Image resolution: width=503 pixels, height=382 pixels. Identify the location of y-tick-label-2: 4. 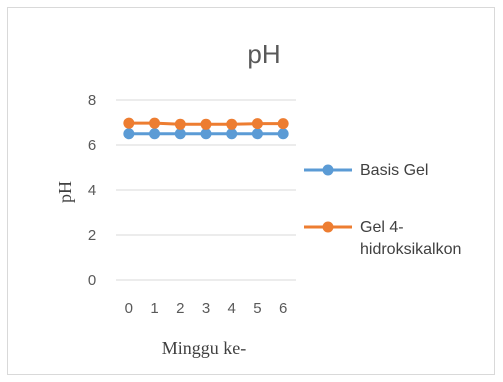
(92, 190).